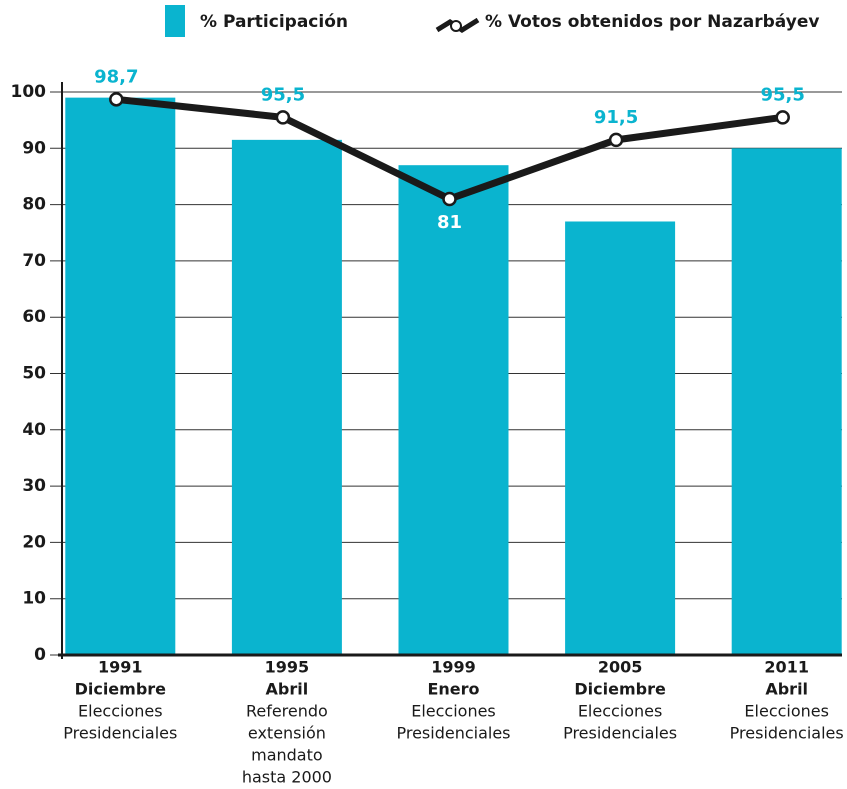 This screenshot has width=847, height=789. Describe the element at coordinates (175, 21) in the screenshot. I see `legend-swatch` at that location.